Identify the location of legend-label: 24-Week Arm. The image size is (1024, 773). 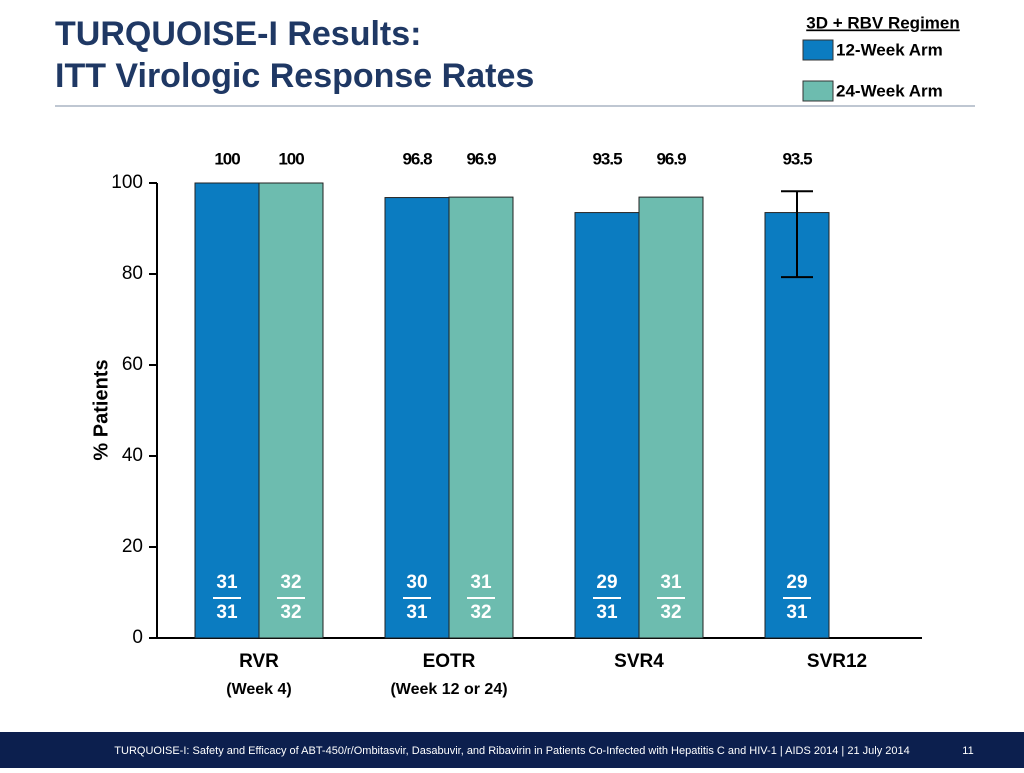
(889, 90).